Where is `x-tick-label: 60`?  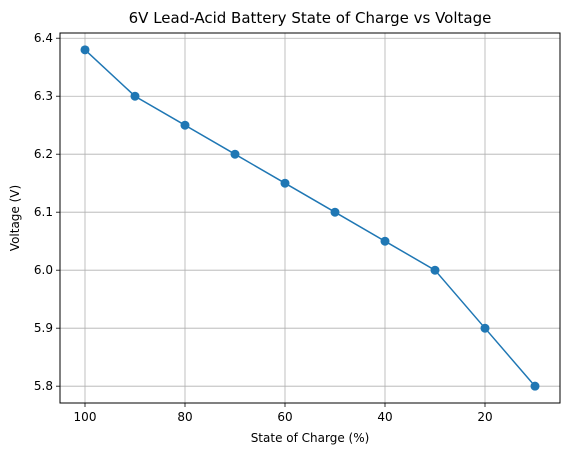
x-tick-label: 60 is located at coordinates (284, 417).